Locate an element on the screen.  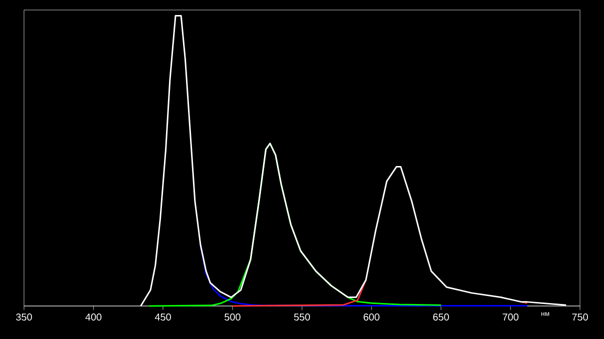
x-tick-label: 750 is located at coordinates (580, 317).